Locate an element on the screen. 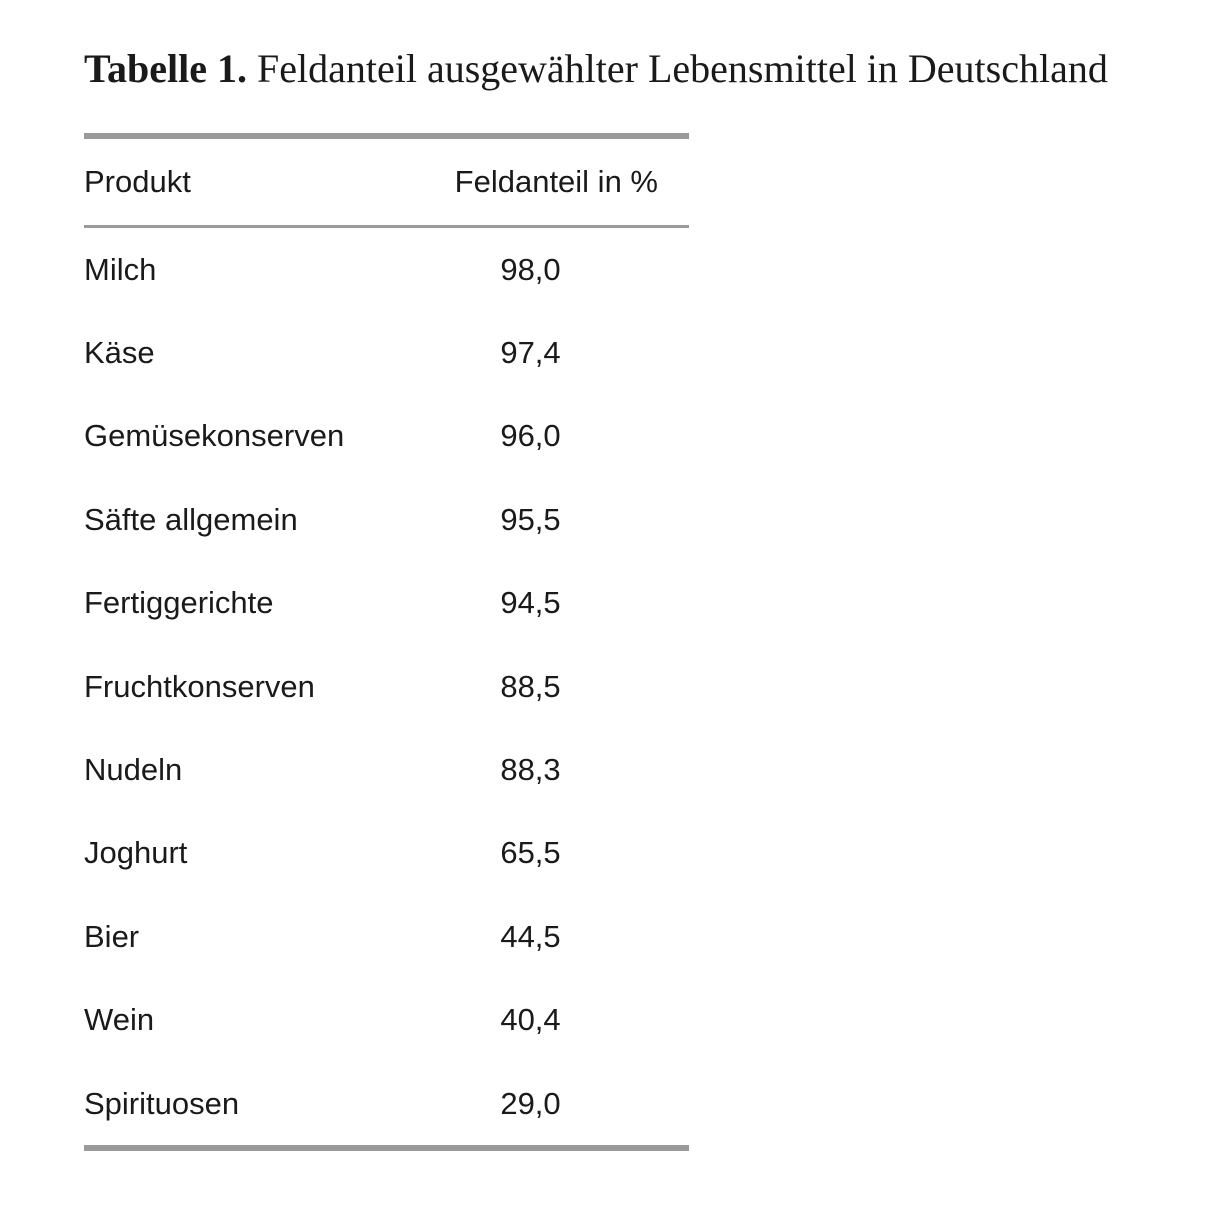 The image size is (1219, 1207). column-header-share: Feldanteil in % is located at coordinates (556, 181).